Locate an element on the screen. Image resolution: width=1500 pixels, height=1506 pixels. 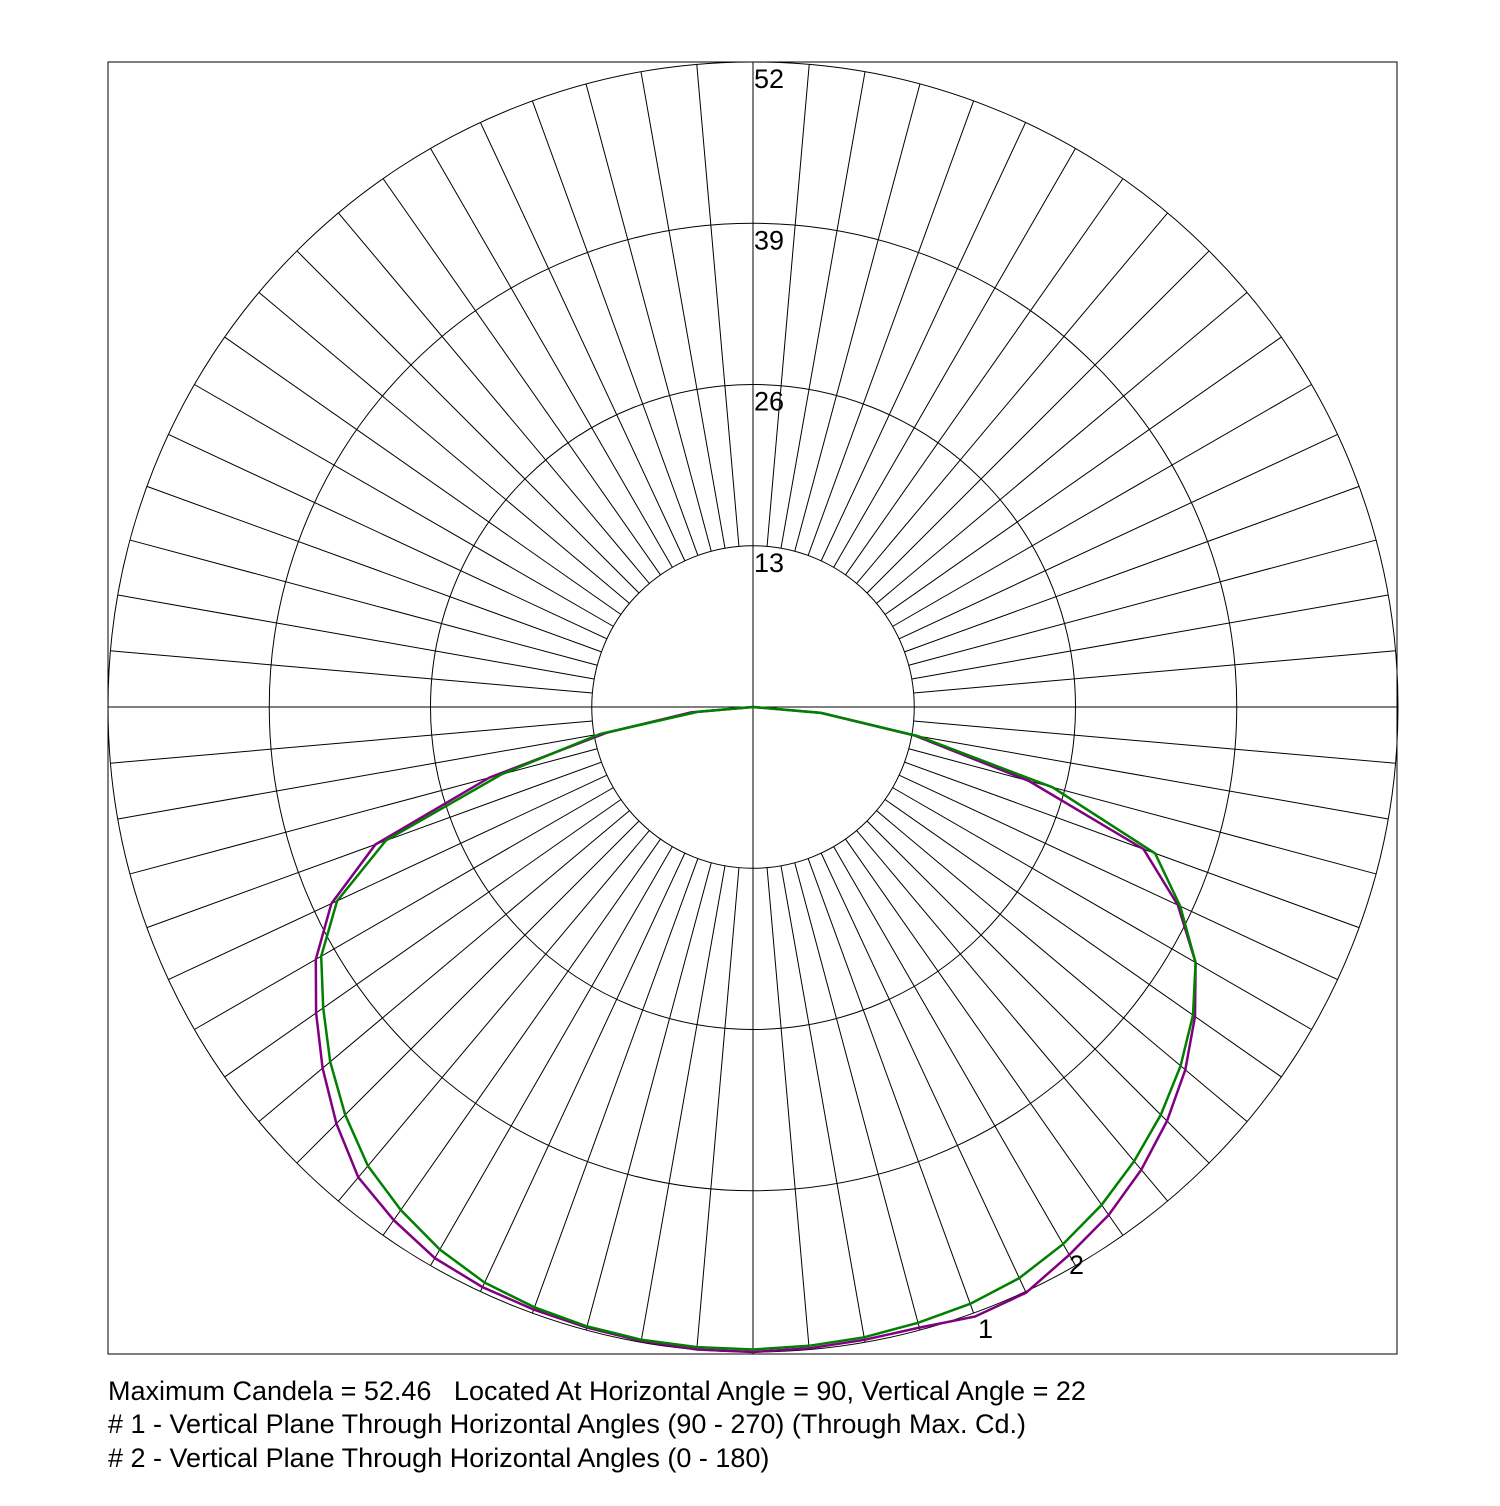
grid-ring is located at coordinates (753, 707).